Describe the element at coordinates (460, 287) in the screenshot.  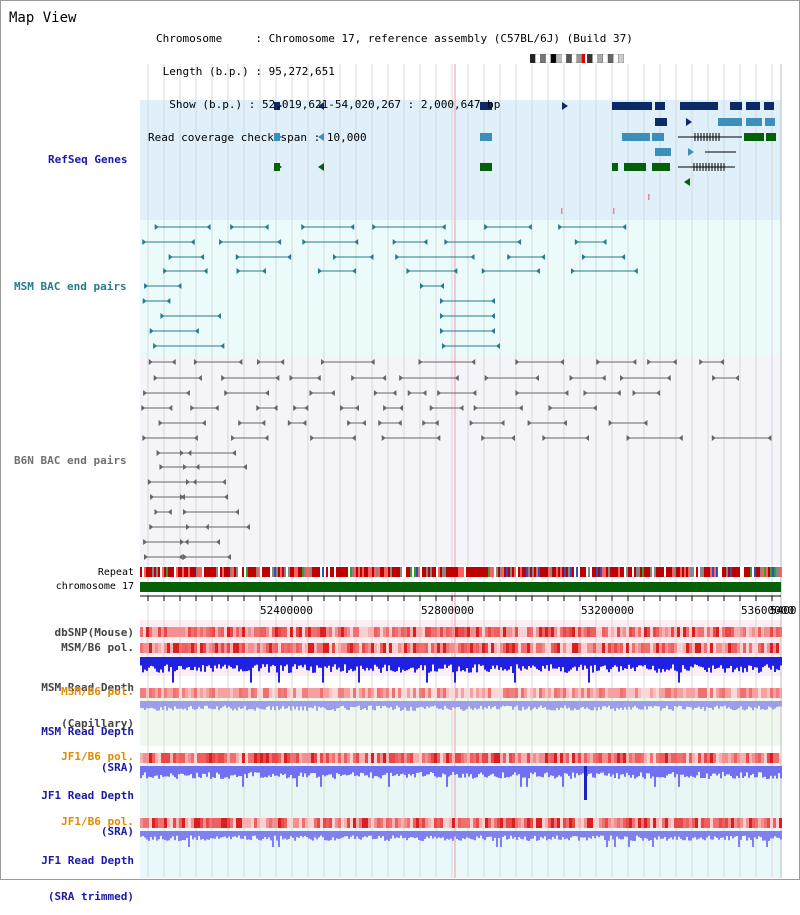
I see `msm-bac-track-background` at that location.